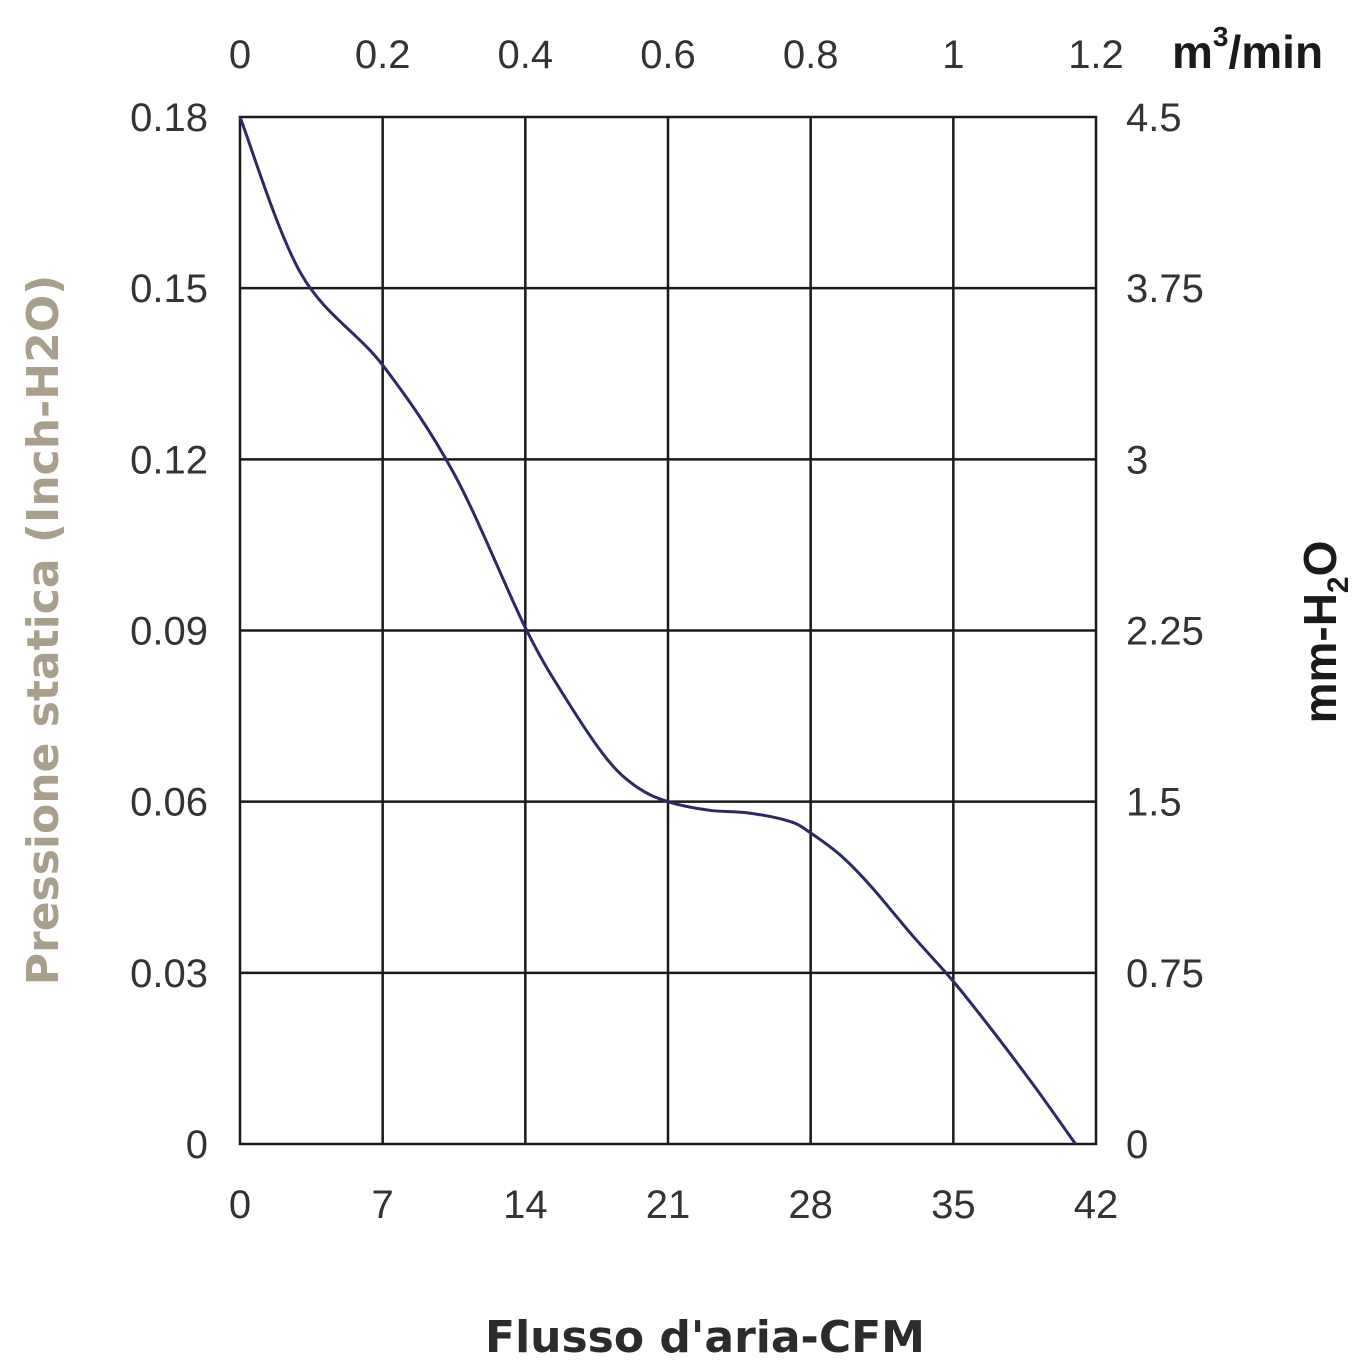  Describe the element at coordinates (1096, 1205) in the screenshot. I see `x-tick-label: 42` at that location.